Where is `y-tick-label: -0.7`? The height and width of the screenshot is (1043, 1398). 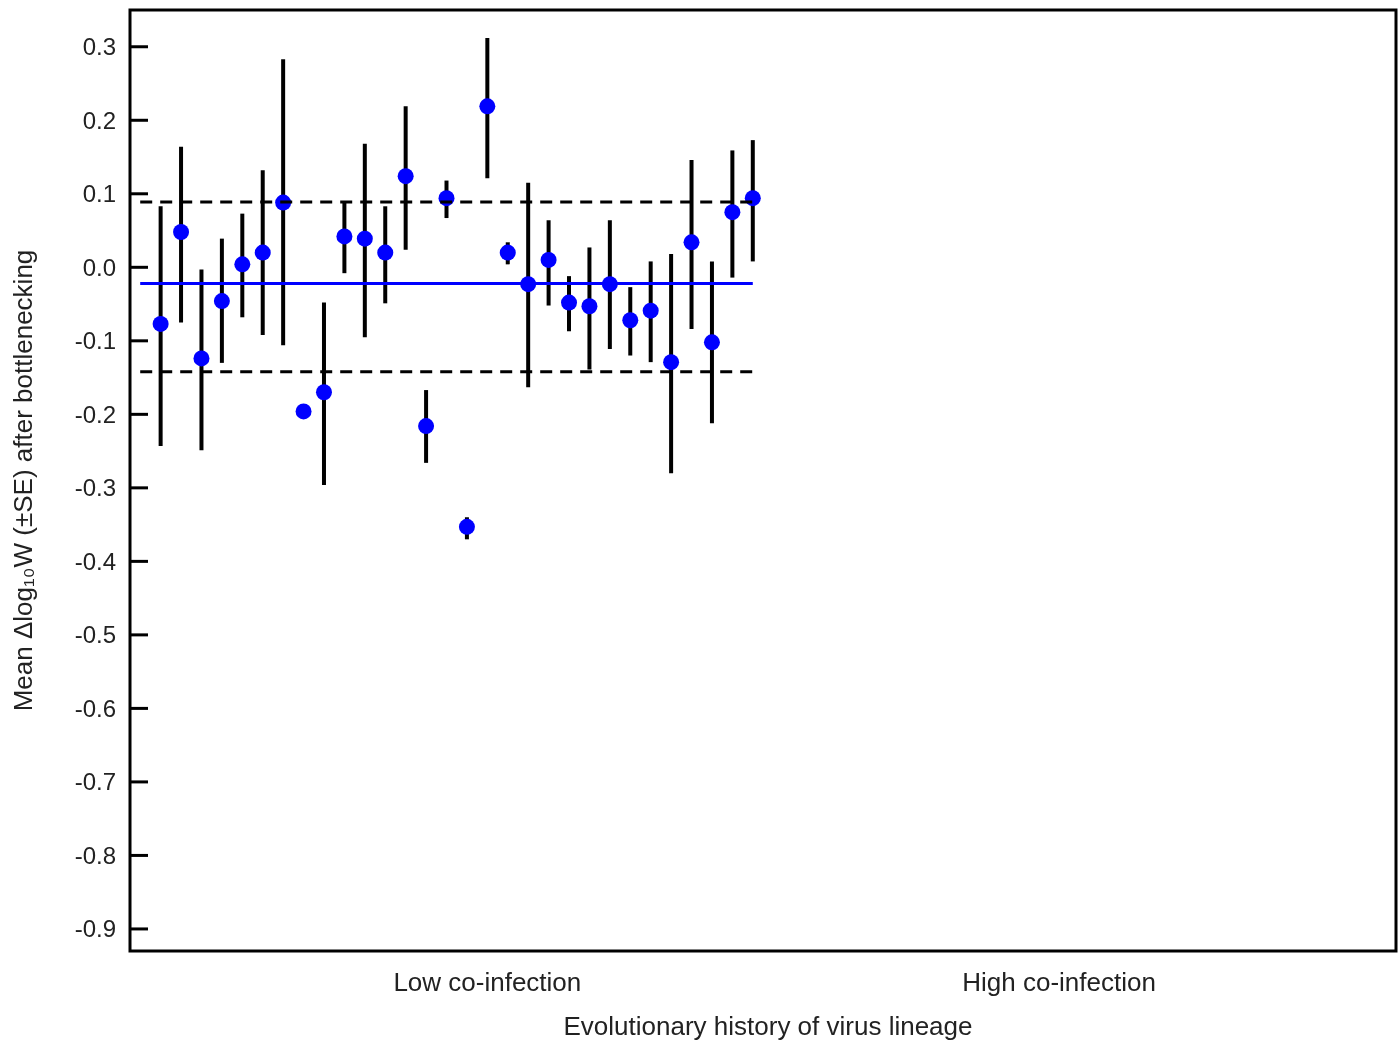 y-tick-label: -0.7 is located at coordinates (95, 782).